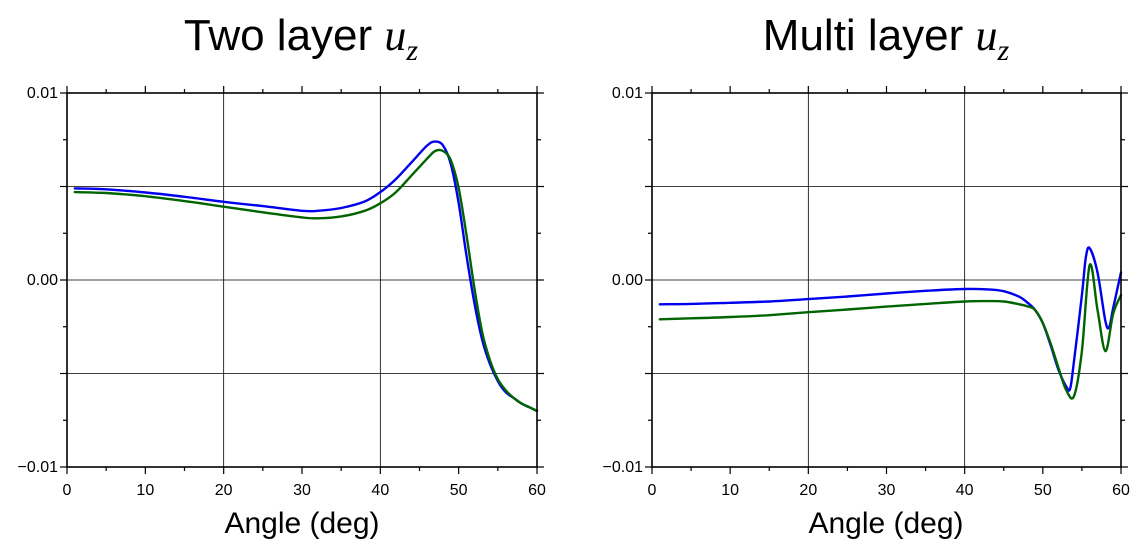 This screenshot has width=1134, height=544. I want to click on chart-title-text: Multi layer, so click(869, 35).